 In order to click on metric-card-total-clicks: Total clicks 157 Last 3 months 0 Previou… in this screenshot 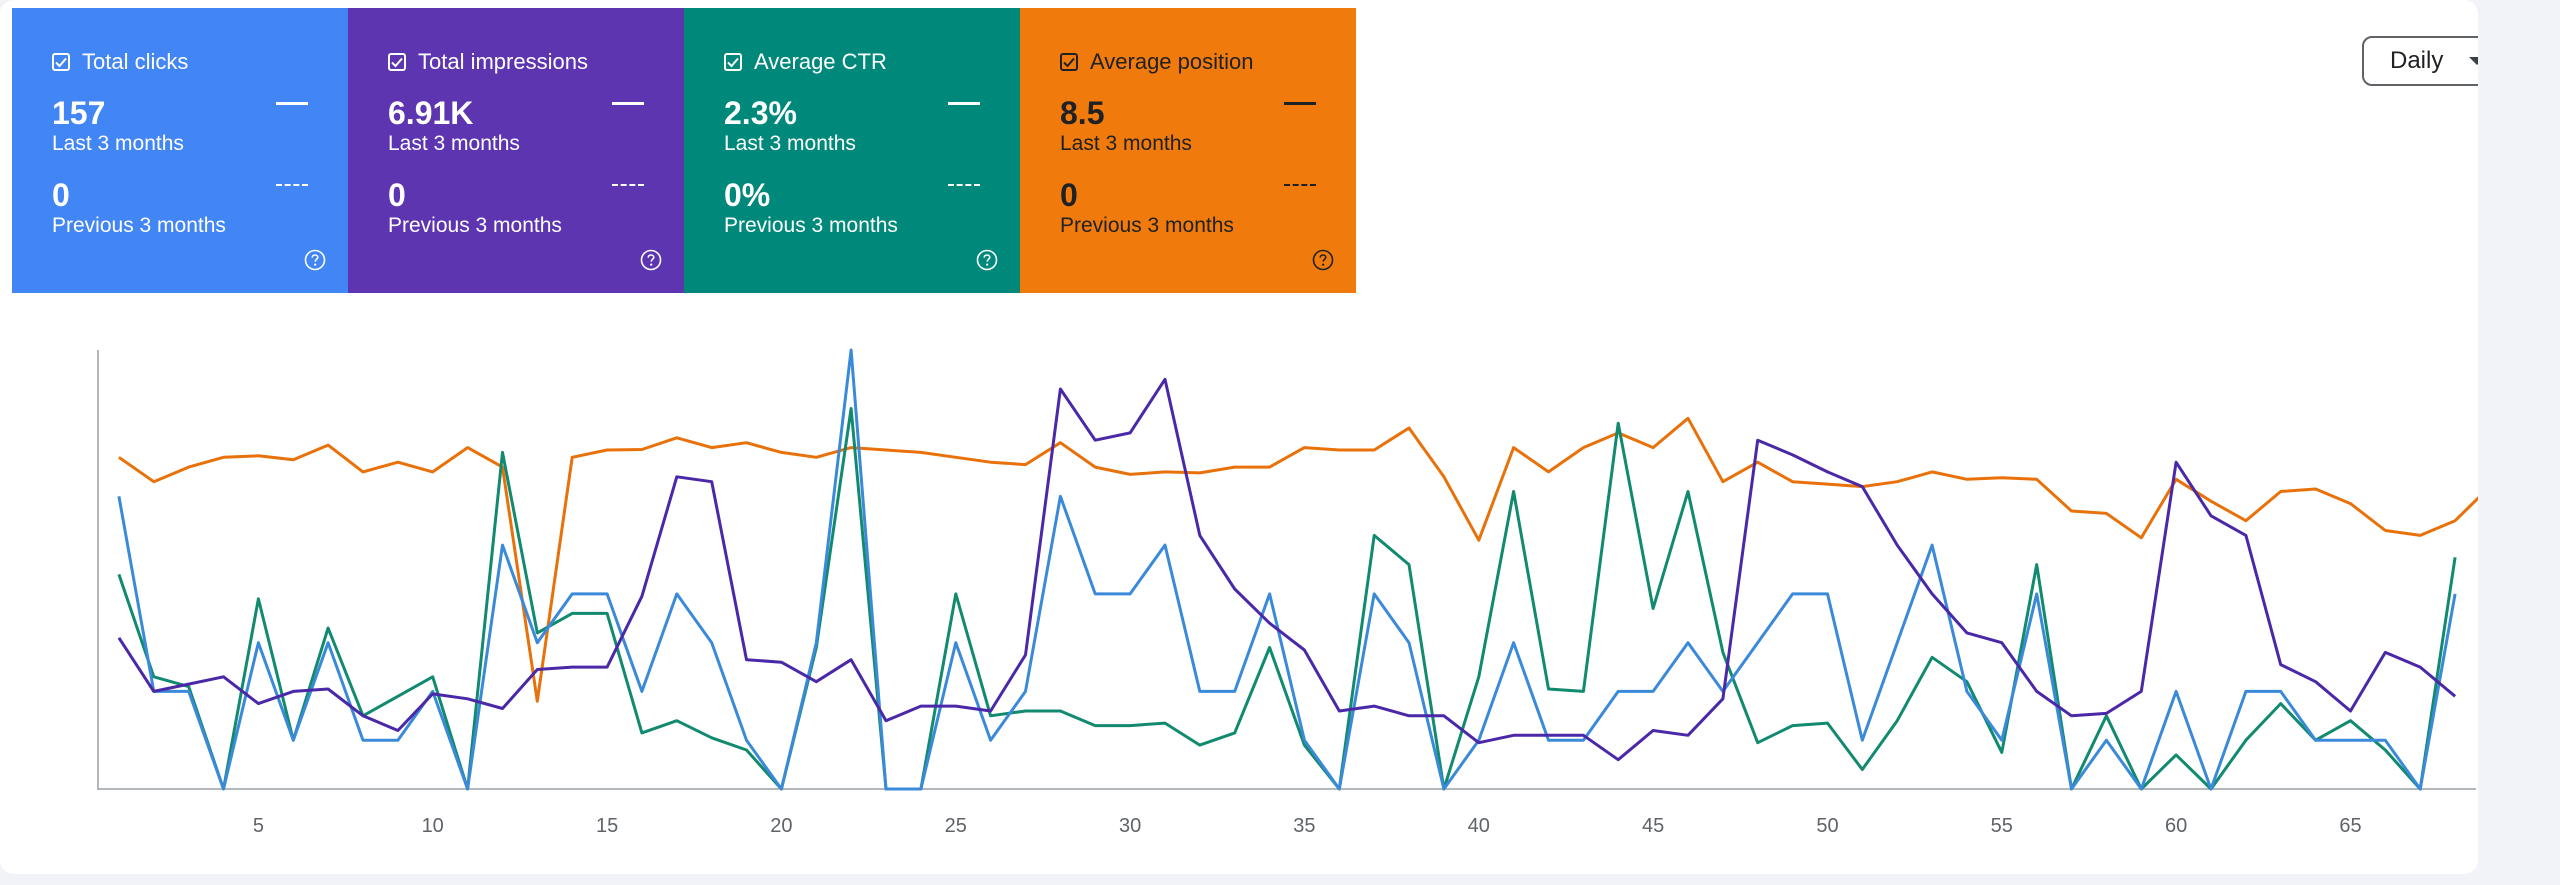, I will do `click(180, 150)`.